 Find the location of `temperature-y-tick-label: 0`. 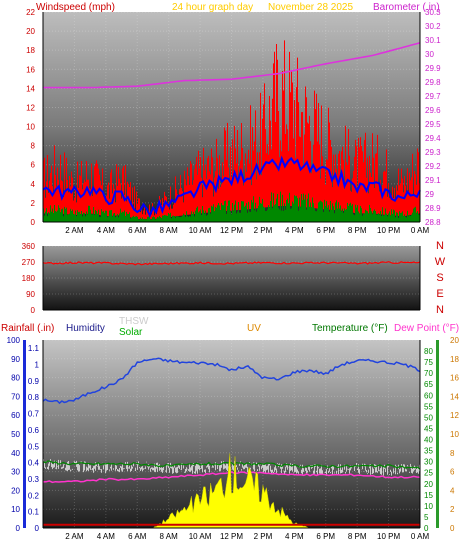

temperature-y-tick-label: 0 is located at coordinates (426, 528).